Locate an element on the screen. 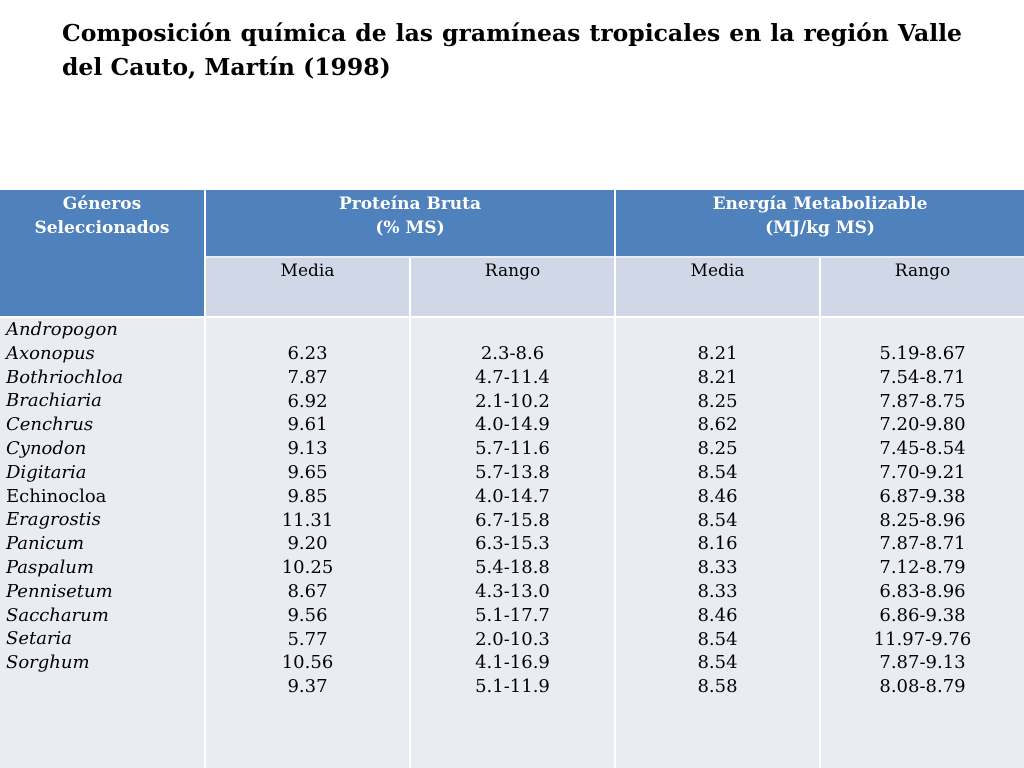 This screenshot has height=768, width=1024. value-cell: 10.25 is located at coordinates (307, 568).